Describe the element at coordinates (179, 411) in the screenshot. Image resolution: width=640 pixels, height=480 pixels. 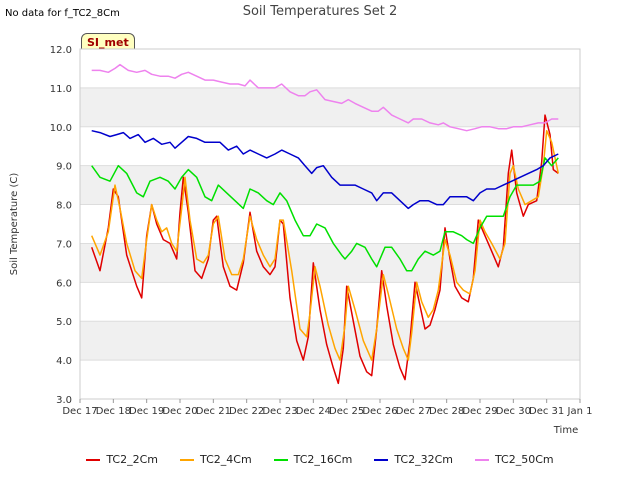
I see `x-tick-label: Dec 20` at that location.